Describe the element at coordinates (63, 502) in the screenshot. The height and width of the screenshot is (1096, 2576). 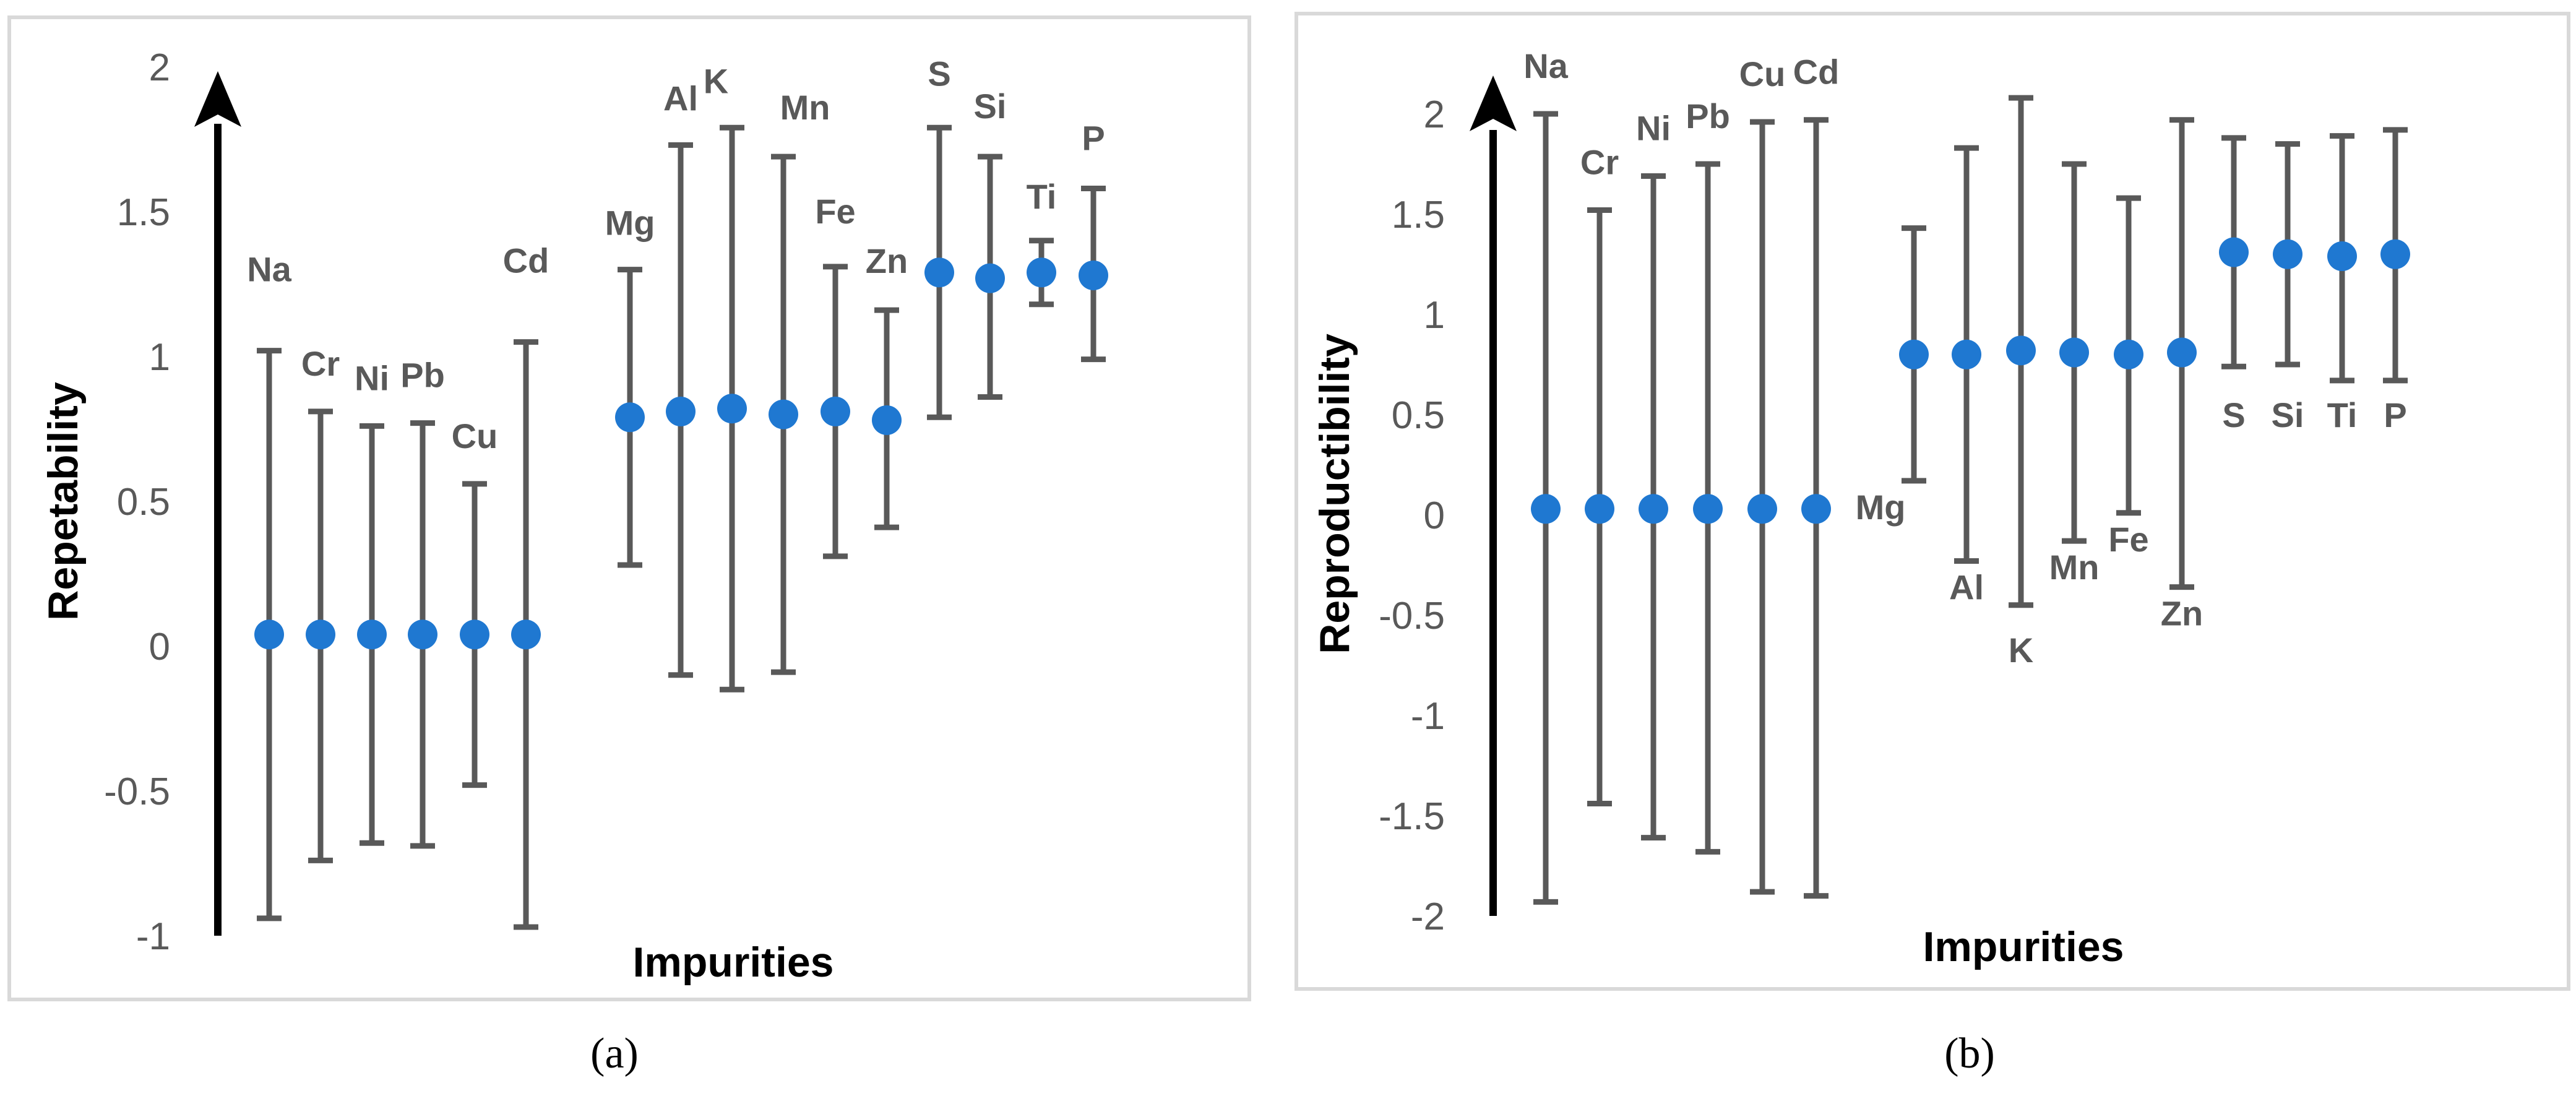
I see `y-axis-label: Repetability` at that location.